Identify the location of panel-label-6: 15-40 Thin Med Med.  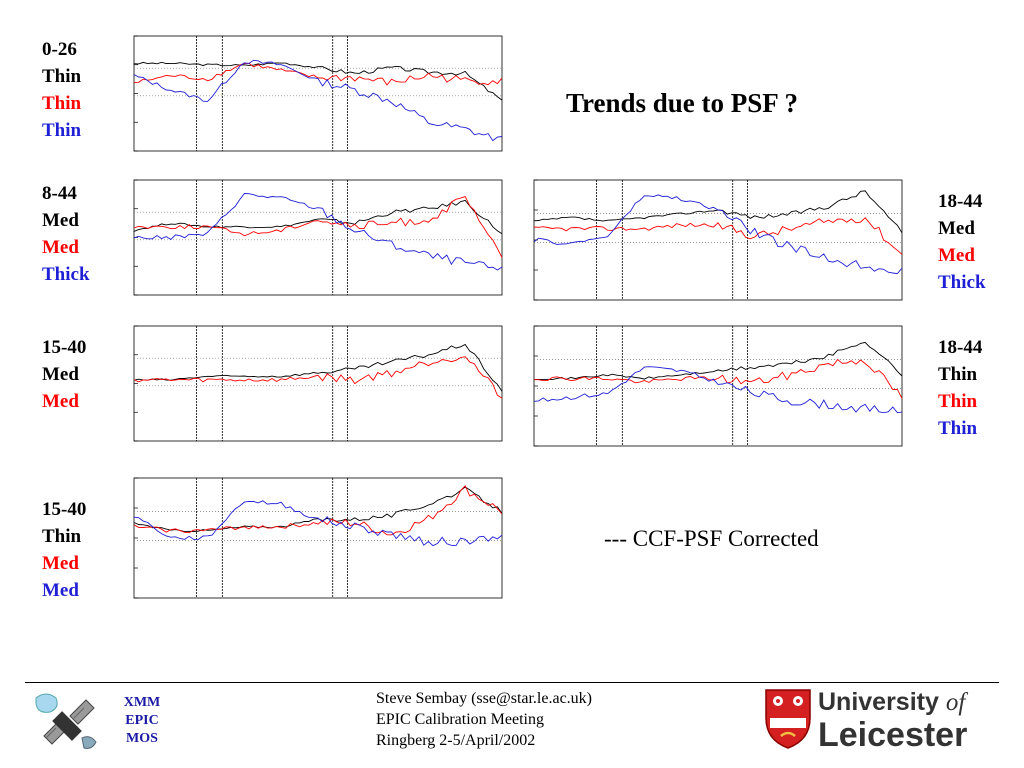
(64, 550).